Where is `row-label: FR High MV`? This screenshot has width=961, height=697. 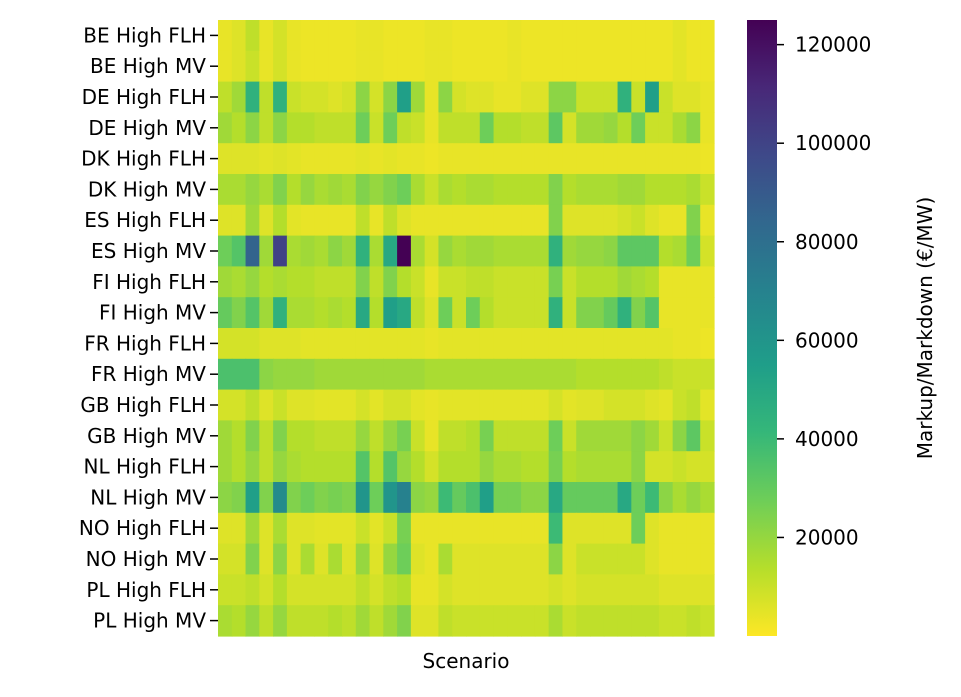 row-label: FR High MV is located at coordinates (148, 374).